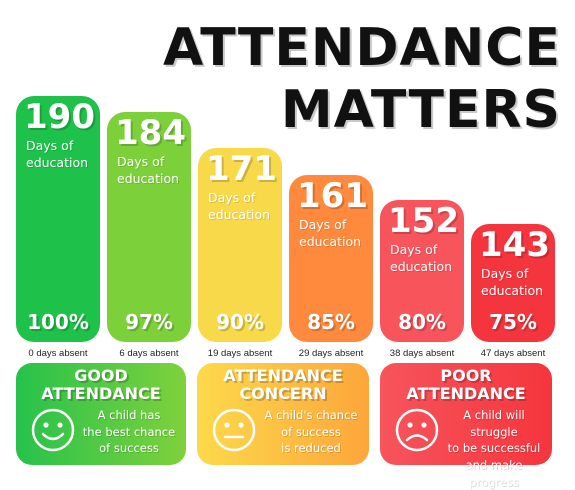 Image resolution: width=575 pixels, height=490 pixels. I want to click on bar-percentage-label: 90%, so click(240, 322).